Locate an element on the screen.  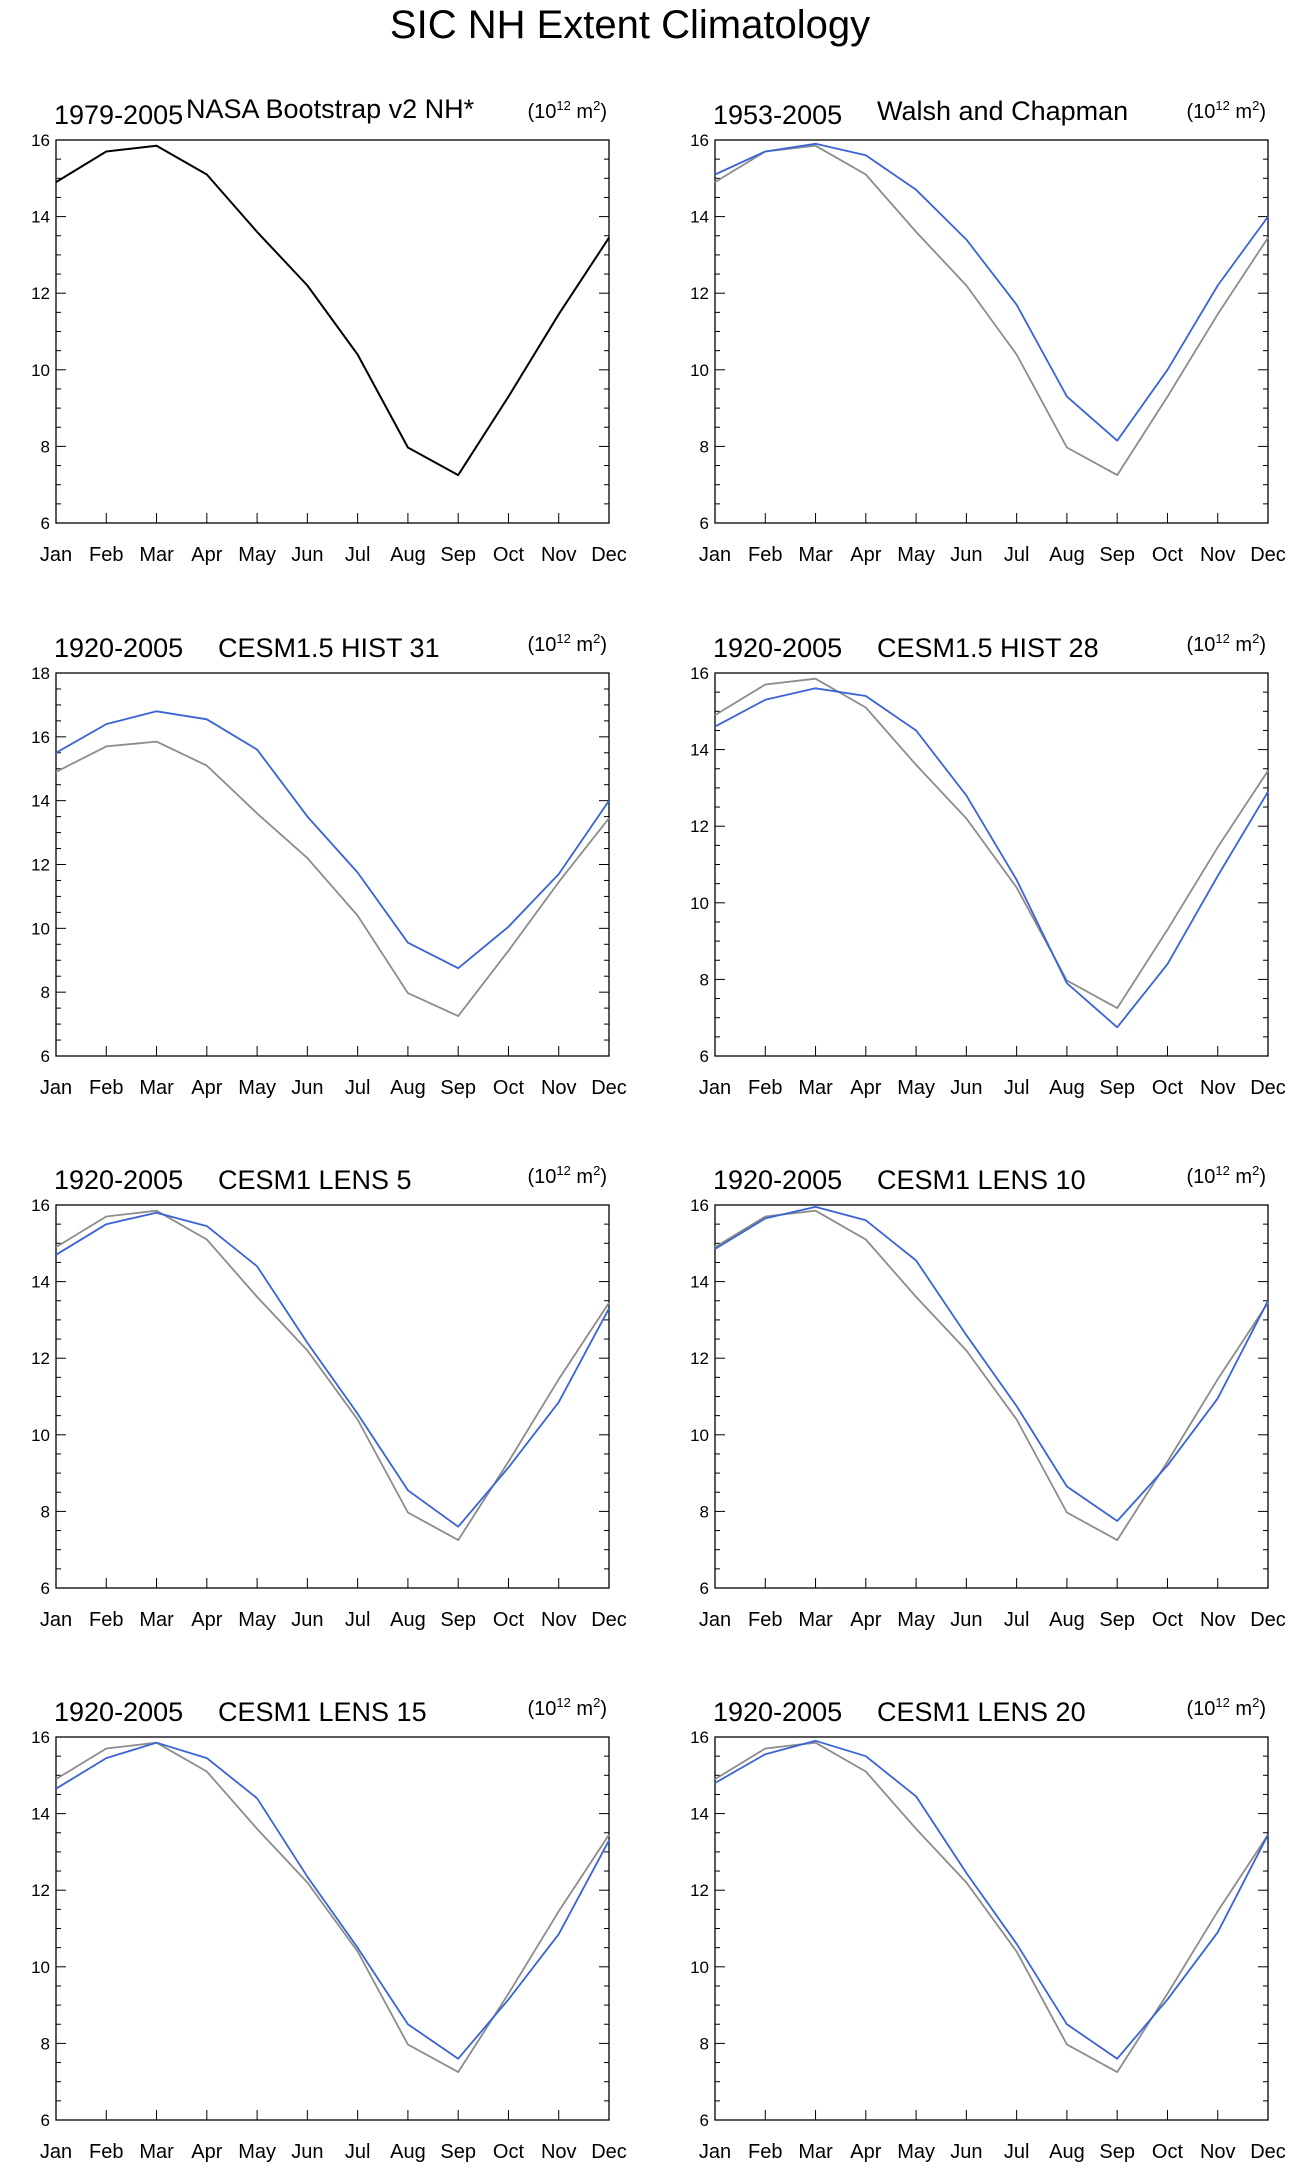
y-tick-label: 6 is located at coordinates (704, 523).